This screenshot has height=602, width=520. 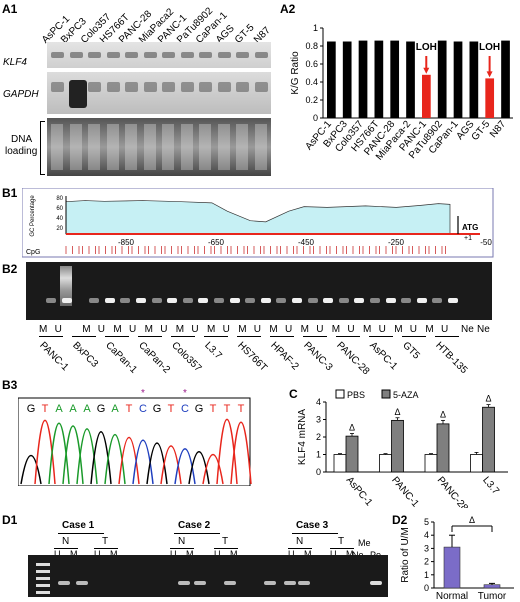 What do you see at coordinates (42, 148) in the screenshot?
I see `dna-bracket` at bounding box center [42, 148].